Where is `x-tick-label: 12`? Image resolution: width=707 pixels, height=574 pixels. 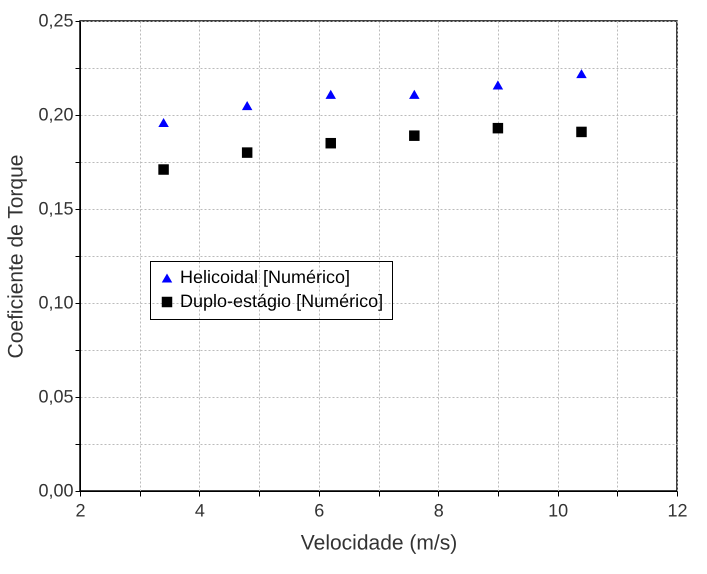
x-tick-label: 12 is located at coordinates (677, 510).